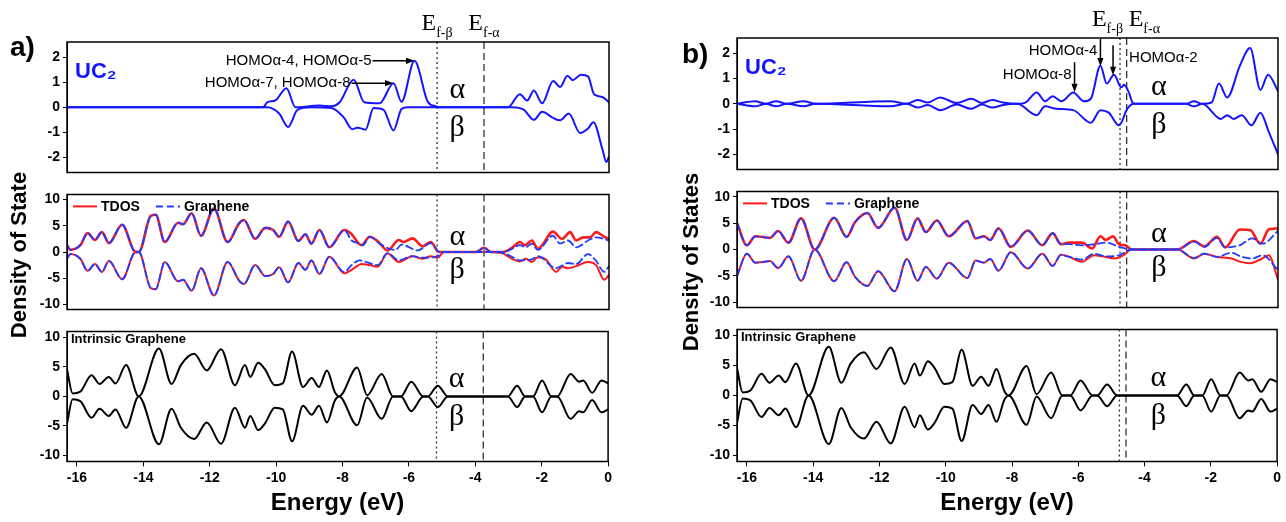 The height and width of the screenshot is (522, 1286). I want to click on annotation: HOMOα-4, so click(1063, 49).